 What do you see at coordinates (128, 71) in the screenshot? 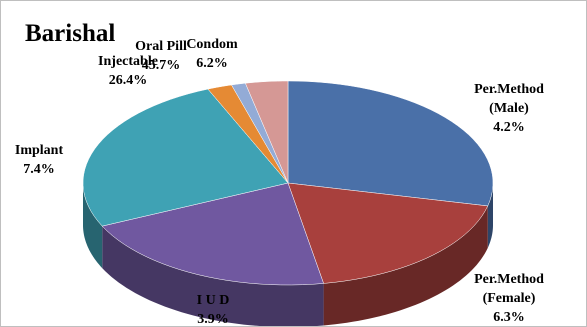
I see `data-label-4: Injectable 26.4%` at bounding box center [128, 71].